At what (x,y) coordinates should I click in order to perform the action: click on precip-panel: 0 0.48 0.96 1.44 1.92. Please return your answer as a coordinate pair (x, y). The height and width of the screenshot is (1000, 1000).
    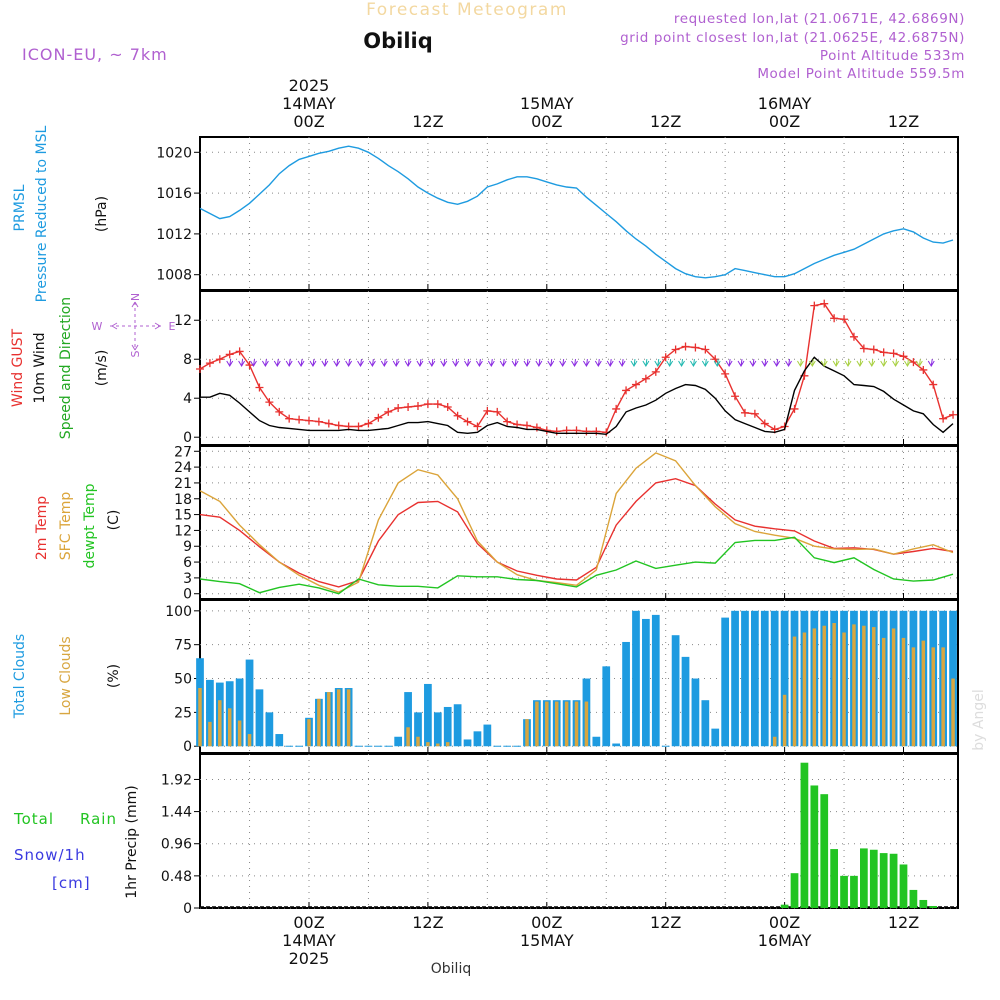
    Looking at the image, I should click on (560, 835).